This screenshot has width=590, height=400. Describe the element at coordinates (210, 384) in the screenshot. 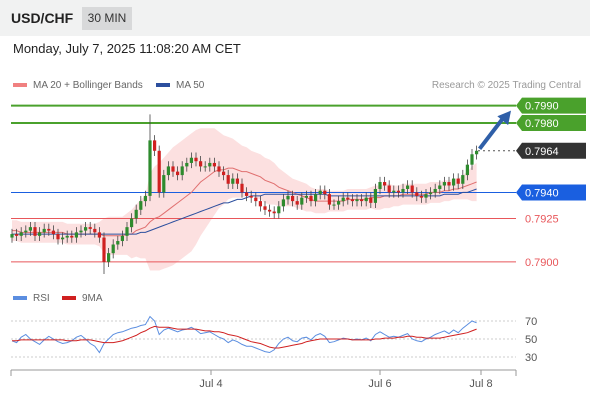

I see `x-tick-label: Jul 4` at that location.